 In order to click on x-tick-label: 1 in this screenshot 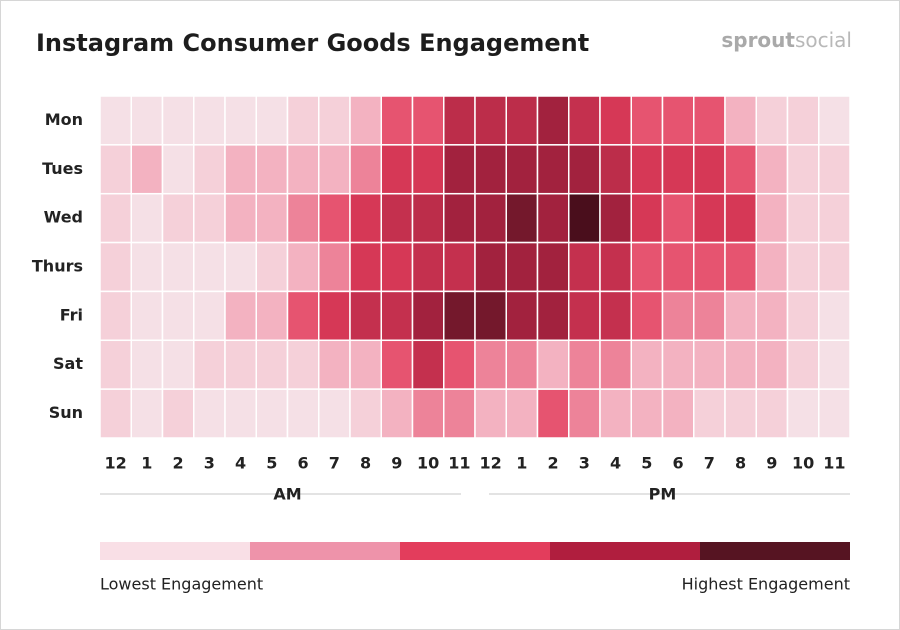, I will do `click(146, 463)`.